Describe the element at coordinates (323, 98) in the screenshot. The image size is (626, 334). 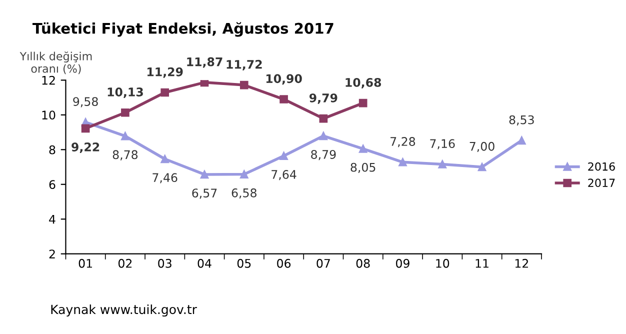
I see `data-label: 9,79` at that location.